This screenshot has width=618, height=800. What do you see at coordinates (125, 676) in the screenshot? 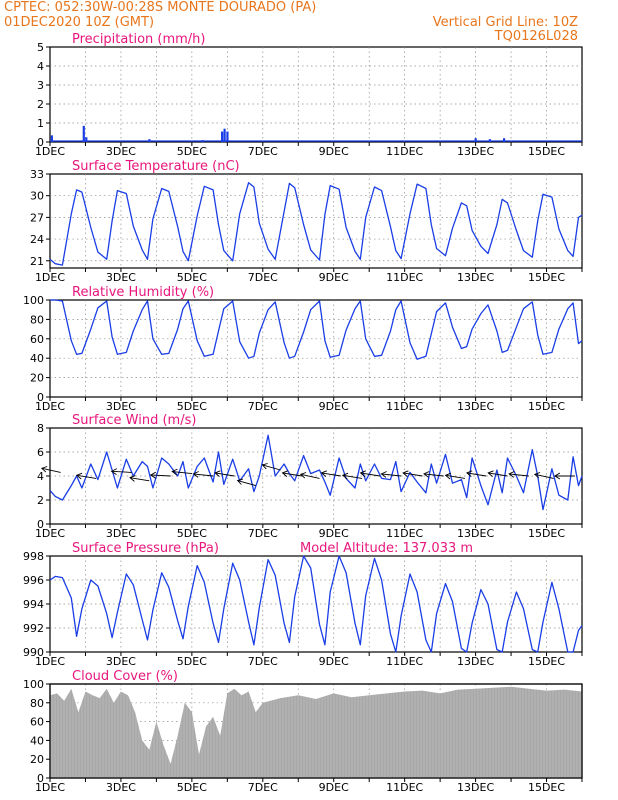
I see `cloud-cover-title: Cloud Cover (%)` at bounding box center [125, 676].